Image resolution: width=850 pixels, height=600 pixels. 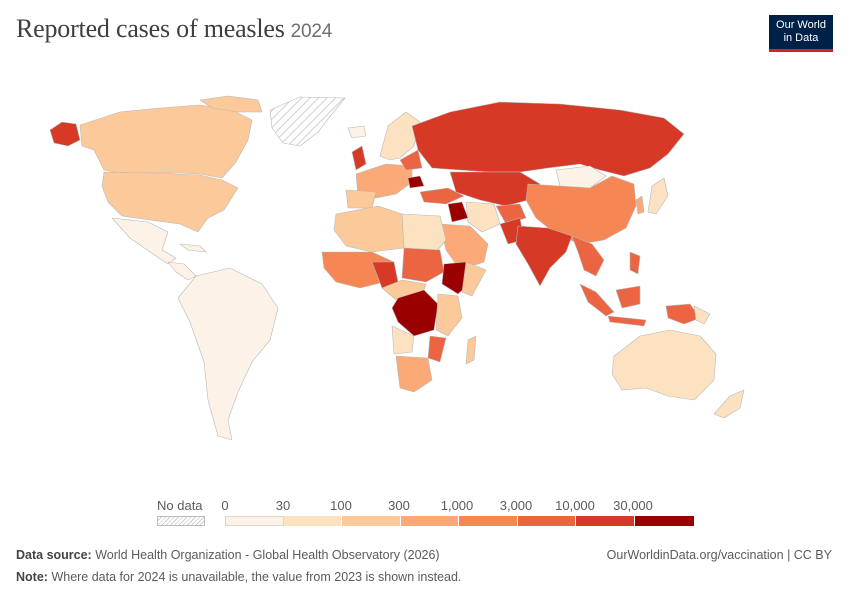 I want to click on region-alaska, so click(x=65, y=134).